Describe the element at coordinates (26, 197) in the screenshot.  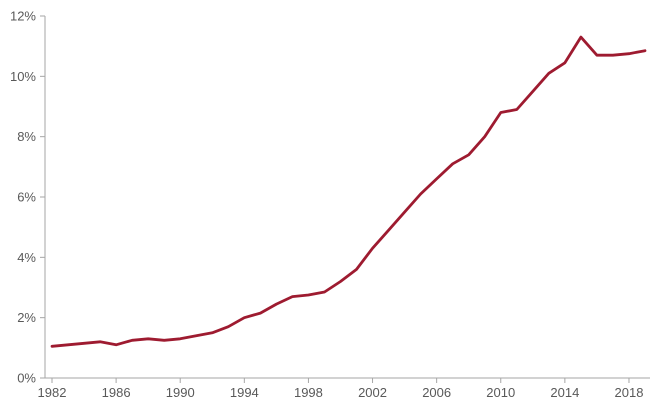
I see `y-axis-label: 6%` at that location.